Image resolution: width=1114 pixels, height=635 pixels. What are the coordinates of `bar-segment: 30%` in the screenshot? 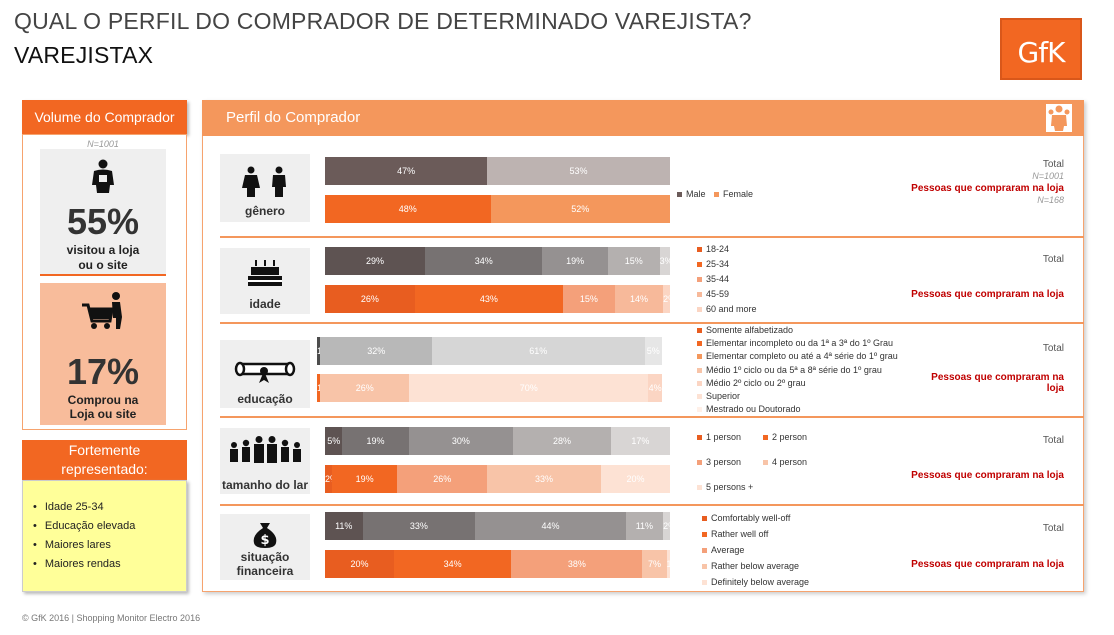 It's located at (461, 441).